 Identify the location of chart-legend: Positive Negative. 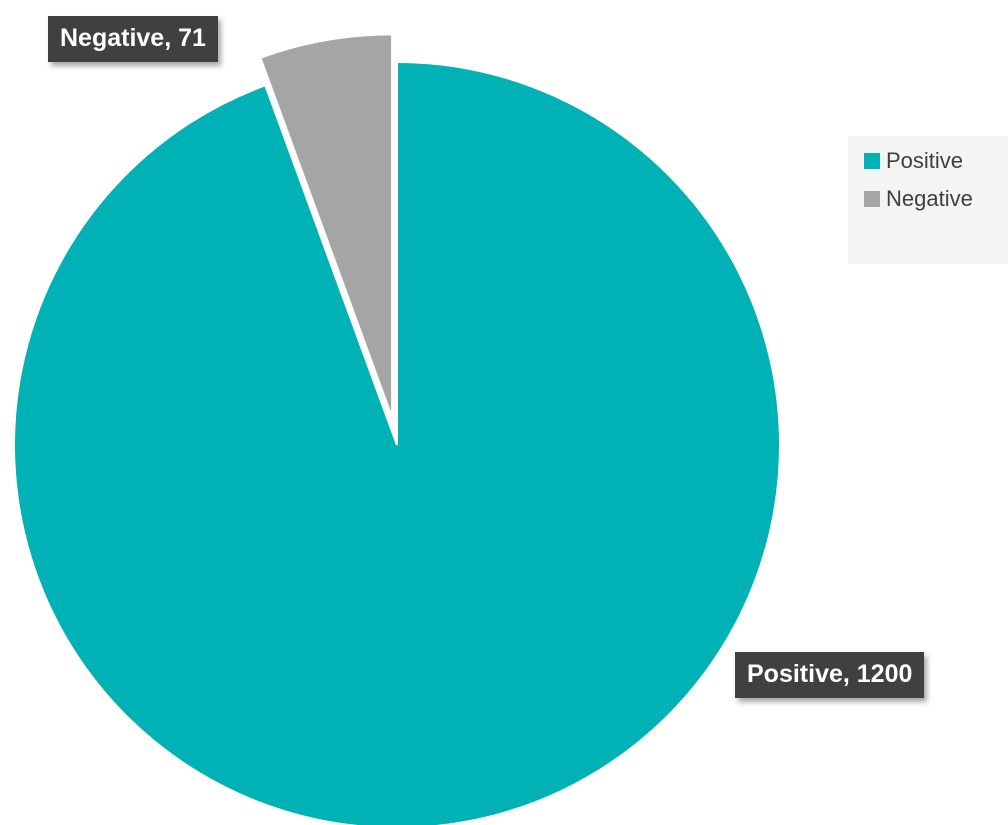
(928, 200).